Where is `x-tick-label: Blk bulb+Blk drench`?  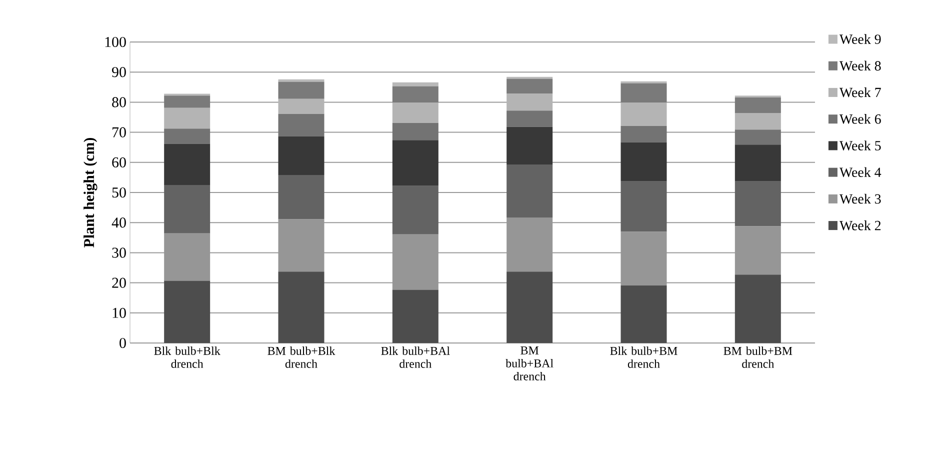
x-tick-label: Blk bulb+Blk drench is located at coordinates (187, 357).